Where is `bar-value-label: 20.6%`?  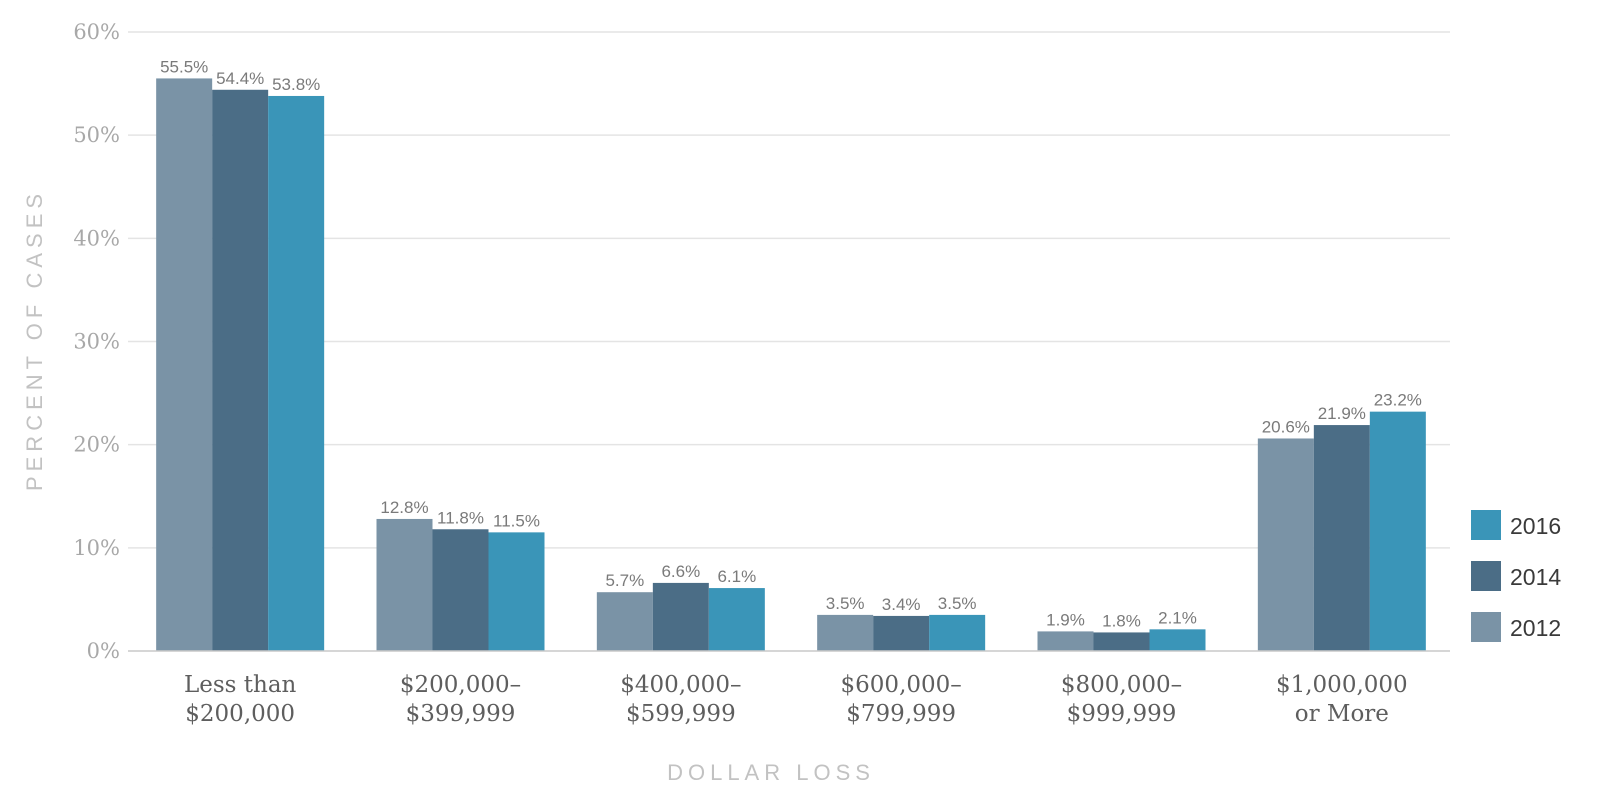
bar-value-label: 20.6% is located at coordinates (1286, 426).